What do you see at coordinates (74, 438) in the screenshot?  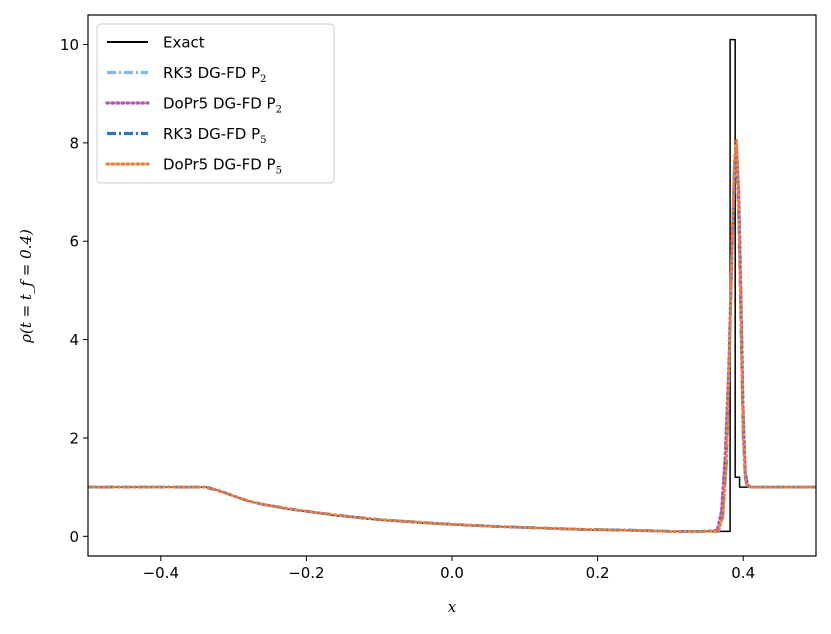 I see `y-tick-label: 2` at bounding box center [74, 438].